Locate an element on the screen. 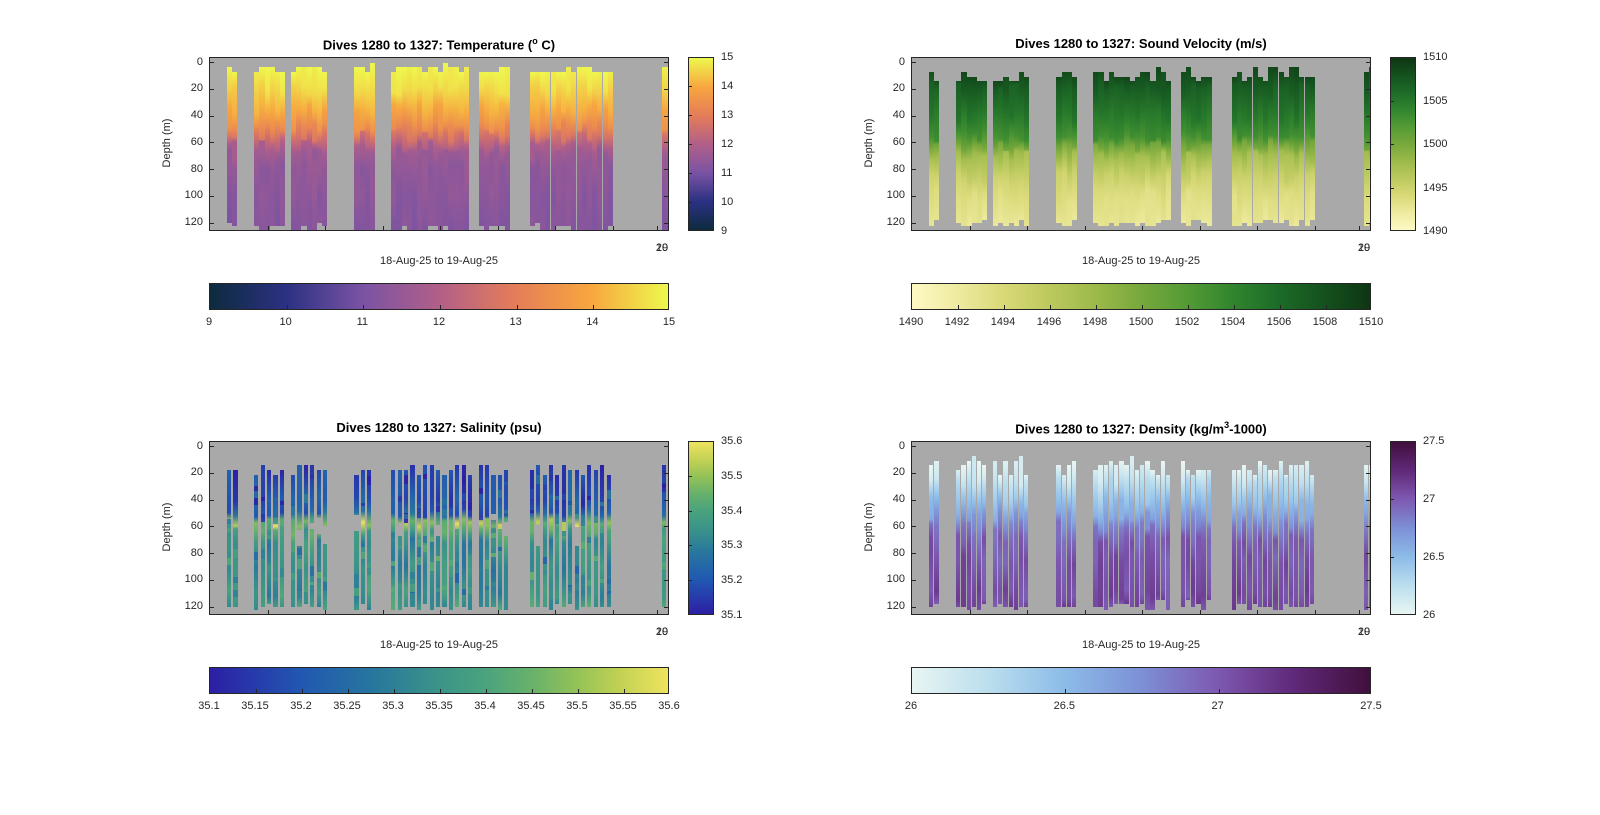 This screenshot has width=1600, height=815. x-axis-label: 18-Aug-25 to 19-Aug-25 is located at coordinates (1141, 645).